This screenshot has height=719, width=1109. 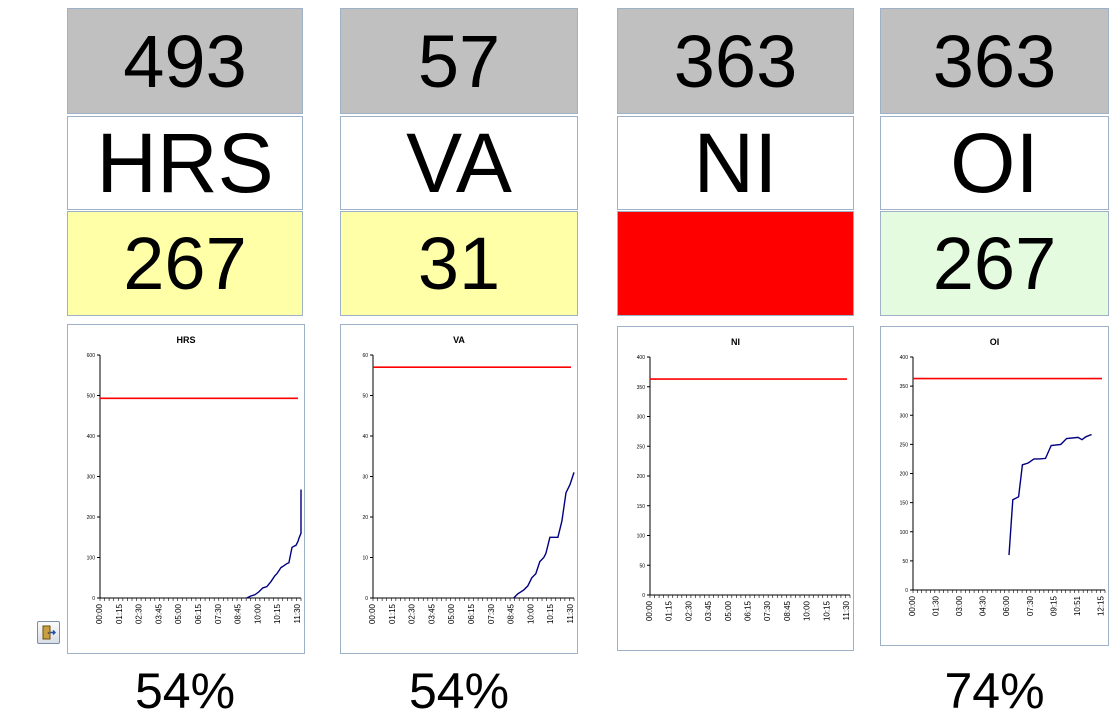 I want to click on actual-value-oi: 267, so click(x=994, y=263).